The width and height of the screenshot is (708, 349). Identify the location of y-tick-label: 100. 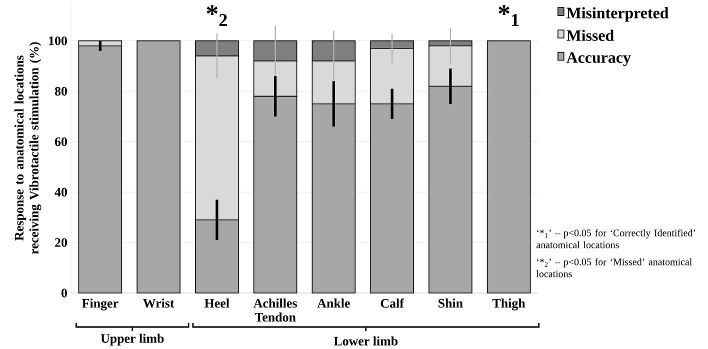
(58, 41).